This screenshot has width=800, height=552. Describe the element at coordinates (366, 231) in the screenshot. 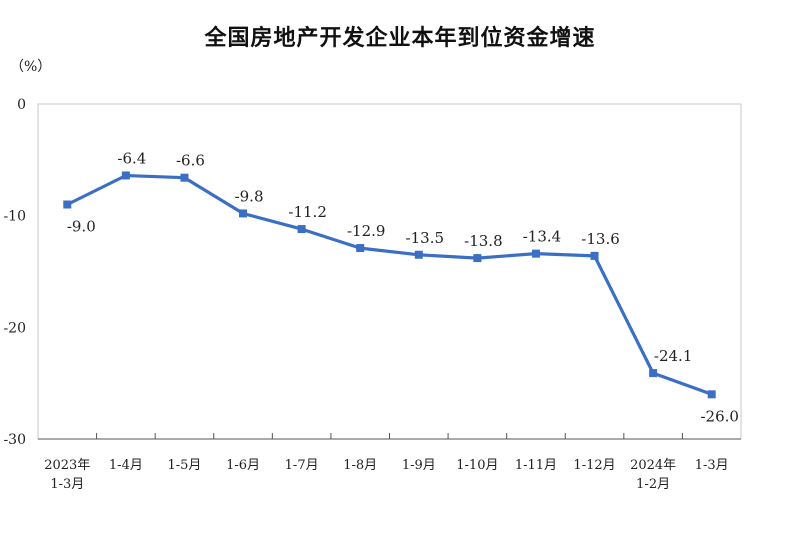

I see `data-label: -12.9` at that location.